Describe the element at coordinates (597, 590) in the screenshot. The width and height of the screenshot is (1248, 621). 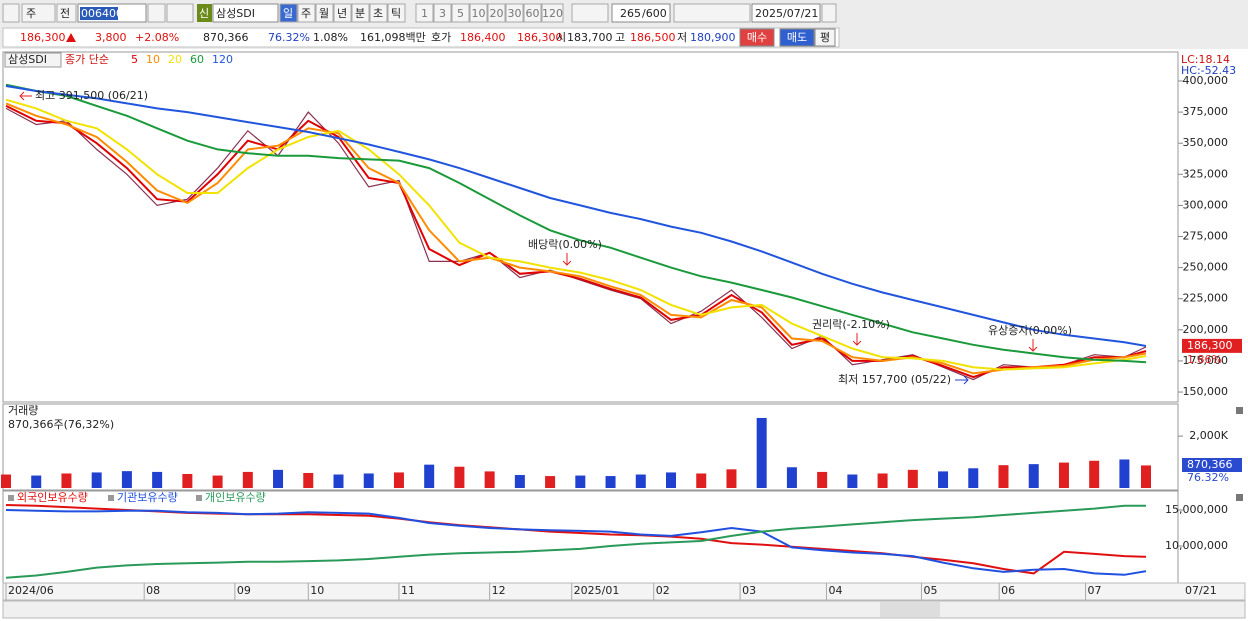
I see `x-tick-label: 2025/01` at that location.